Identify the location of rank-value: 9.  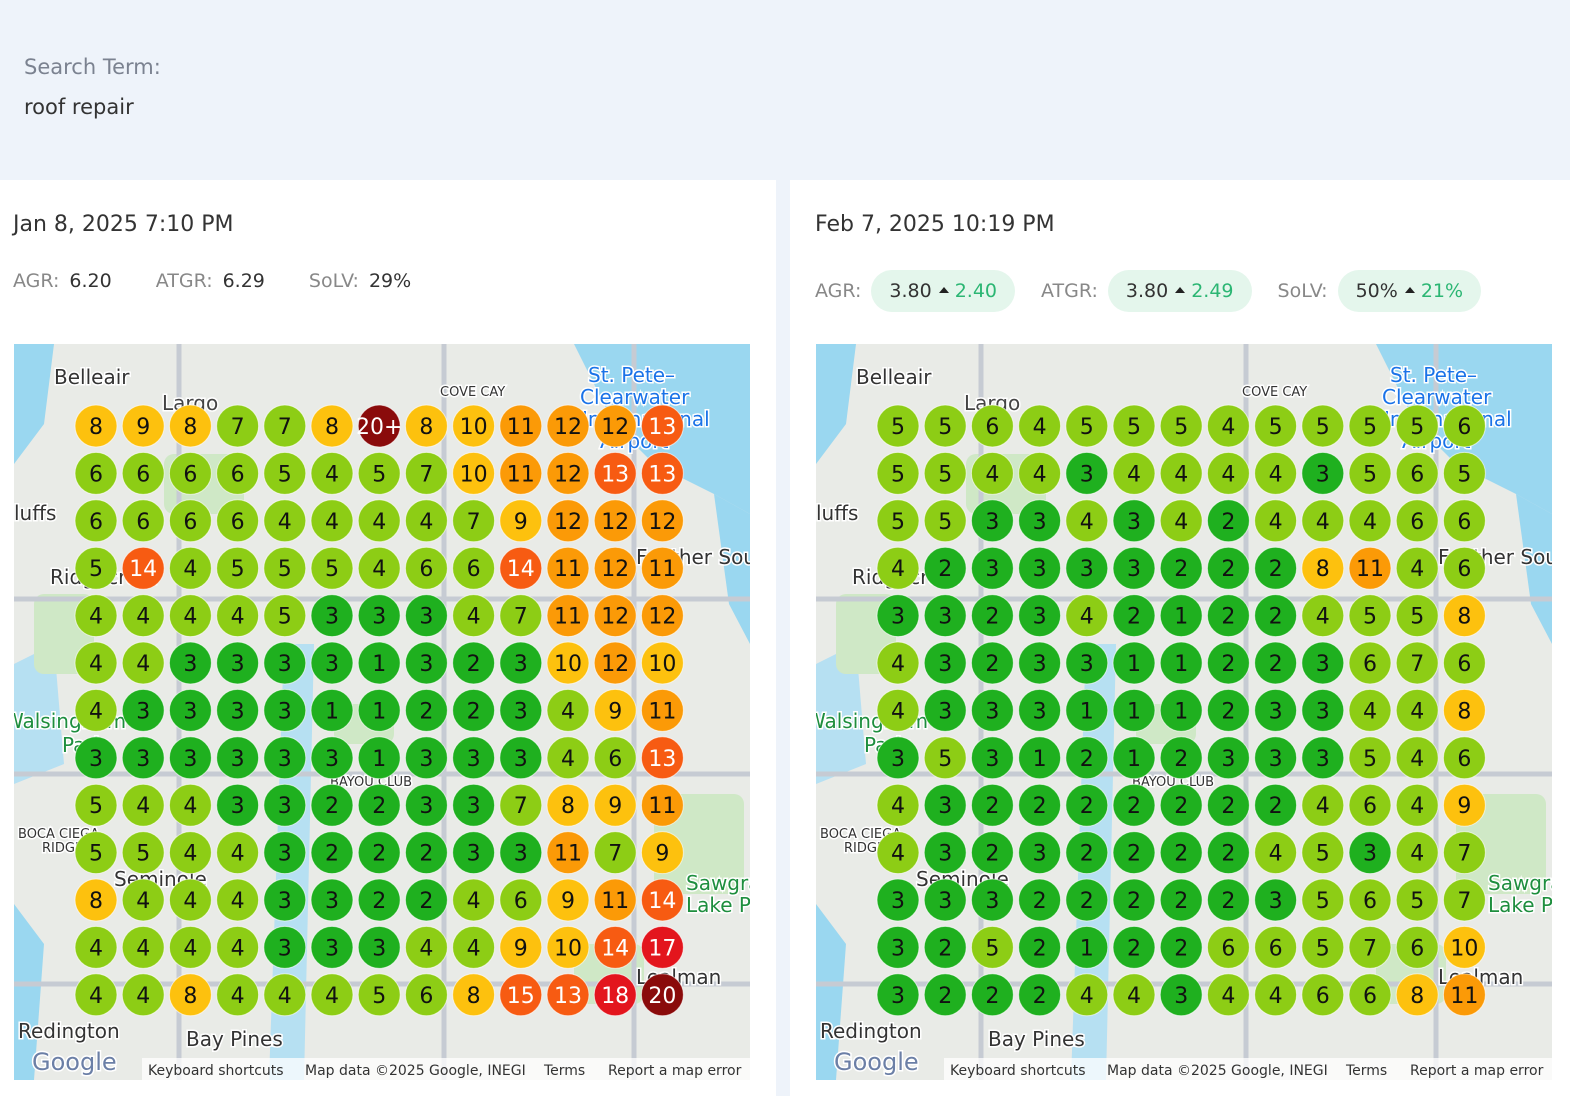
(615, 711).